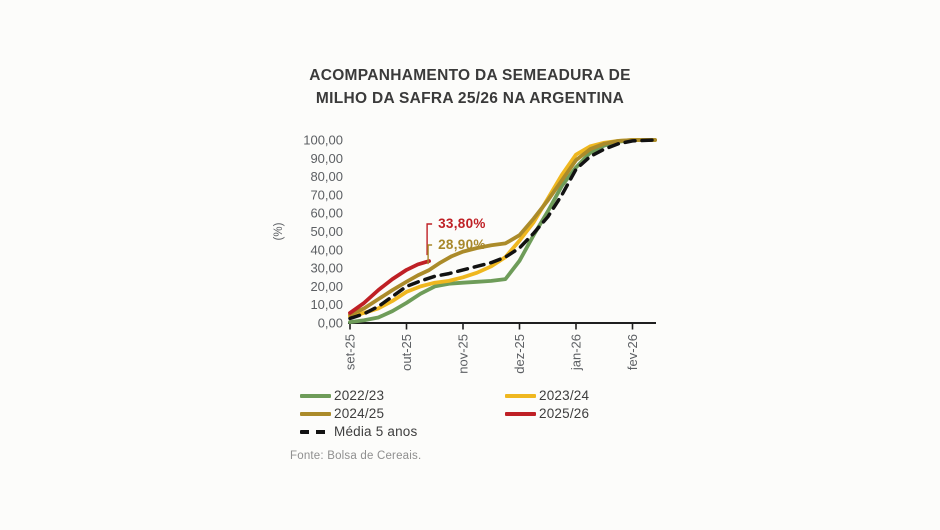  Describe the element at coordinates (519, 354) in the screenshot. I see `x-tick-label: dez-25` at that location.